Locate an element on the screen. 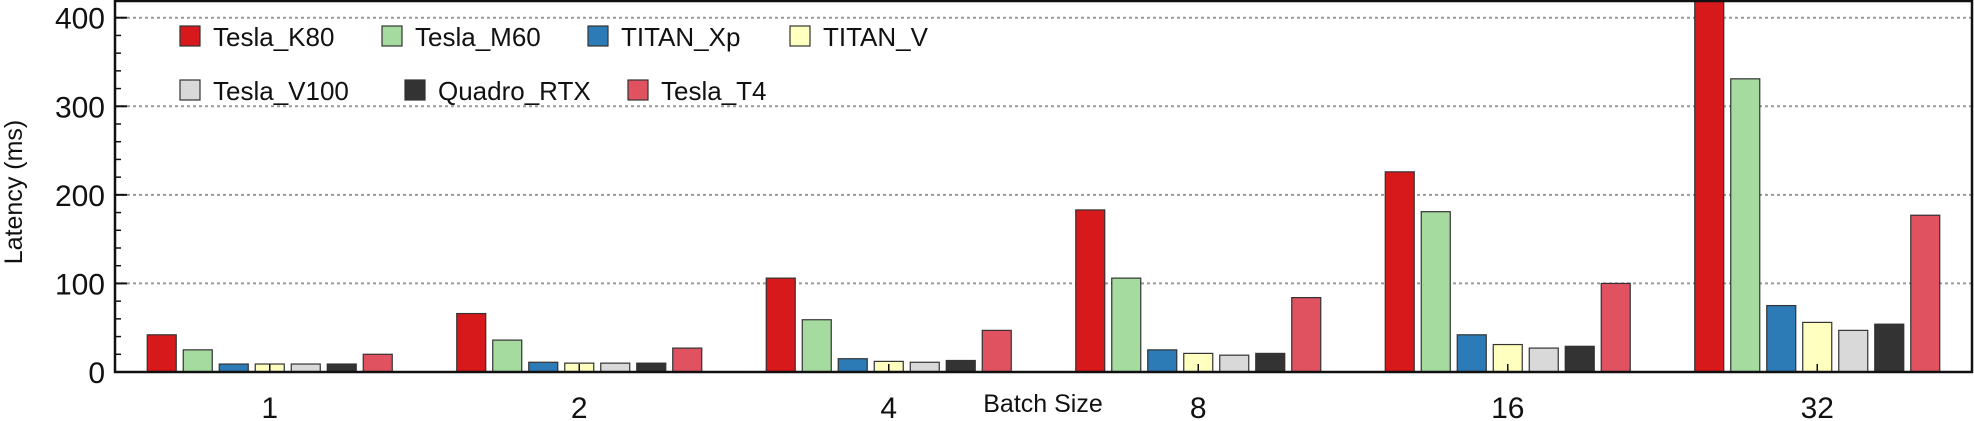 Image resolution: width=1974 pixels, height=421 pixels. legend-label: Tesla_M60 is located at coordinates (478, 37).